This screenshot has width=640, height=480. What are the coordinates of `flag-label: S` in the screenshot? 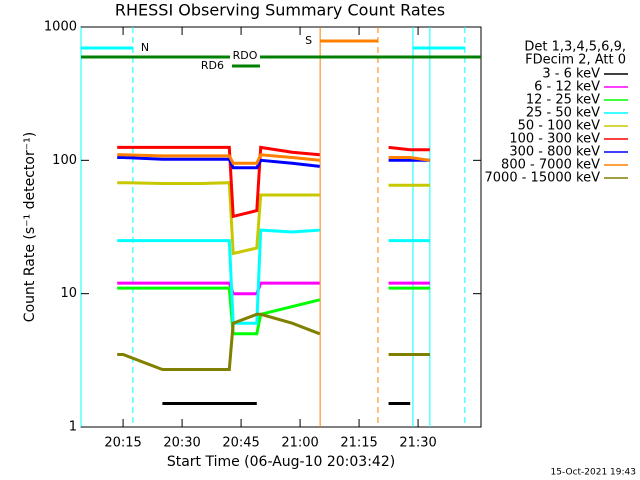 It's located at (308, 40).